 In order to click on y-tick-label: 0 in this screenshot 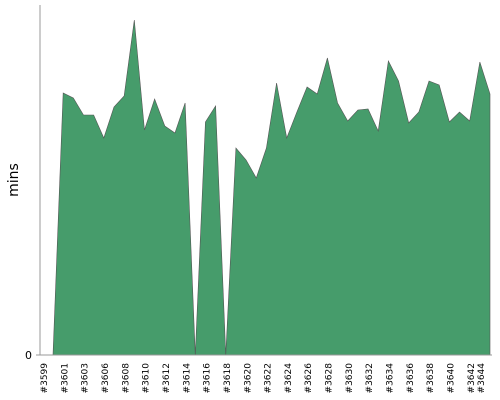, I will do `click(28, 355)`.